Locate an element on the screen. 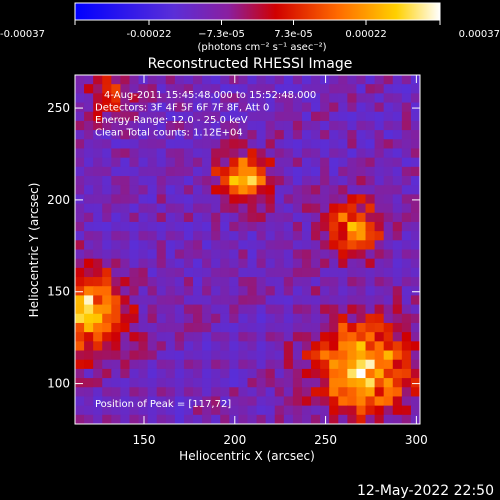  colorbar is located at coordinates (257, 11).